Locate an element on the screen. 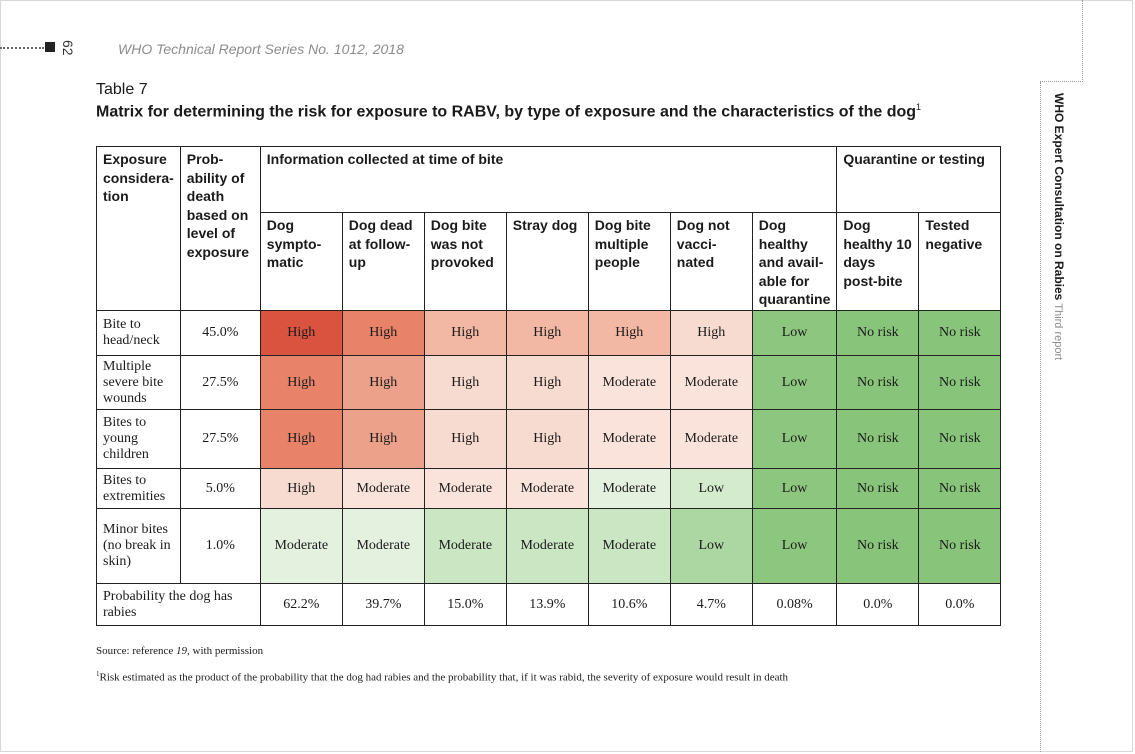 The height and width of the screenshot is (754, 1135). header-column: Dog healthy 10 days post-bite is located at coordinates (878, 261).